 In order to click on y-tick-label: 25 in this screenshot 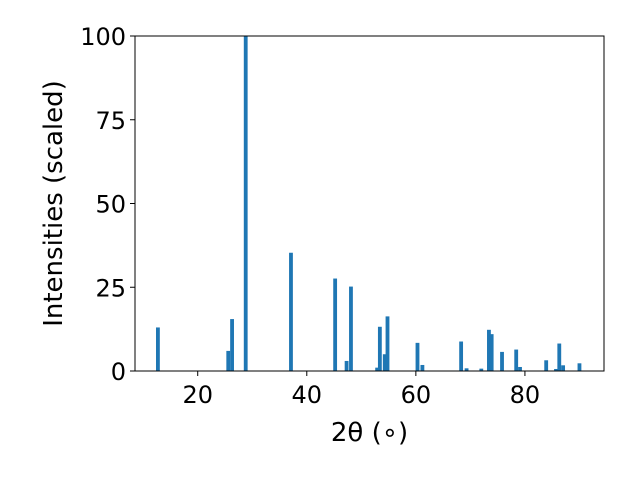, I will do `click(110, 288)`.